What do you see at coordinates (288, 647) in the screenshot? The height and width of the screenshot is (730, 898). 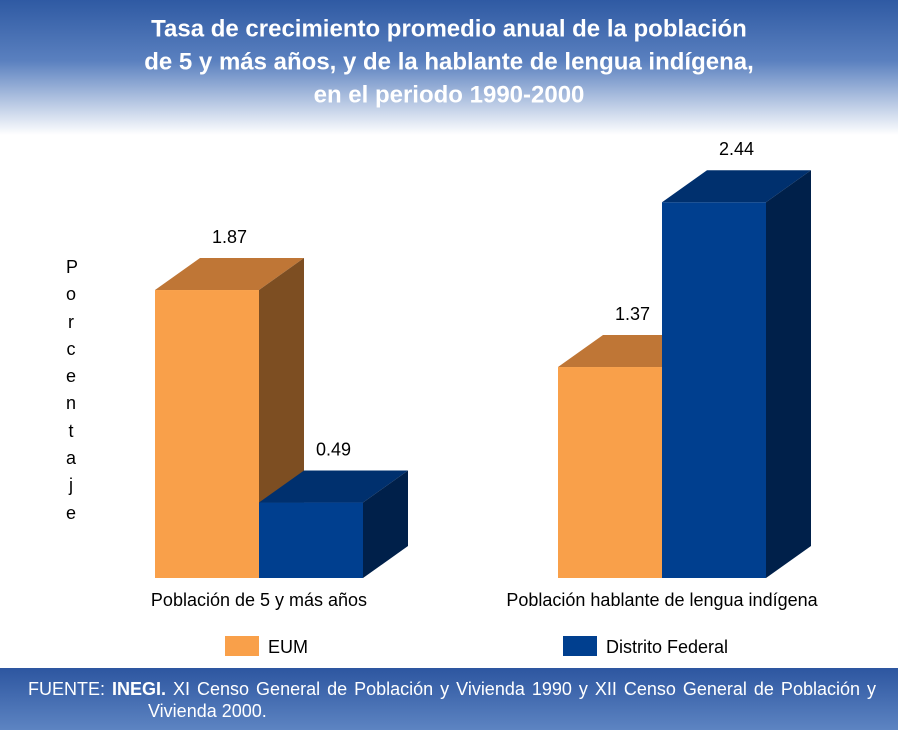 I see `legend-label: EUM` at bounding box center [288, 647].